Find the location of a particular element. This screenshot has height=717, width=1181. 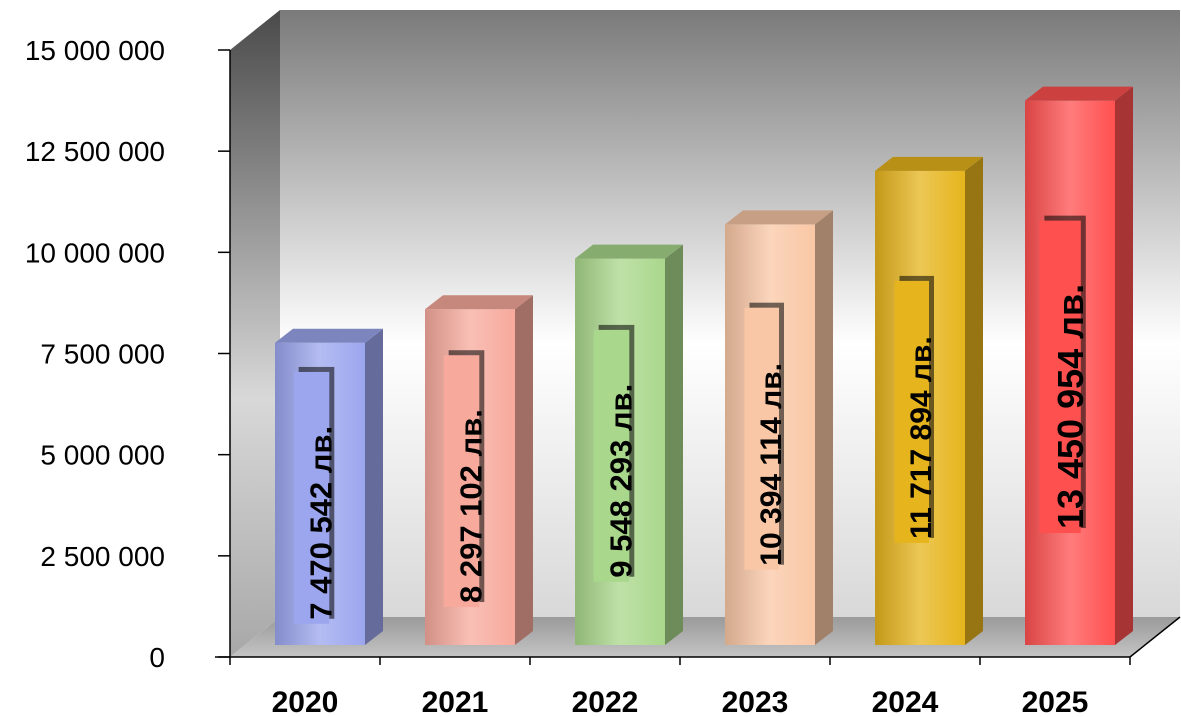

data-label-2021: 8 297 102 лв. is located at coordinates (465, 479).